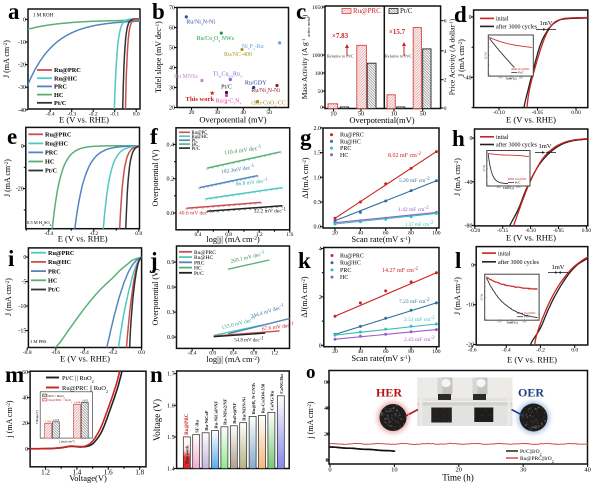 Image resolution: width=600 pixels, height=496 pixels. I want to click on svg-text: 4, so click(445, 52).